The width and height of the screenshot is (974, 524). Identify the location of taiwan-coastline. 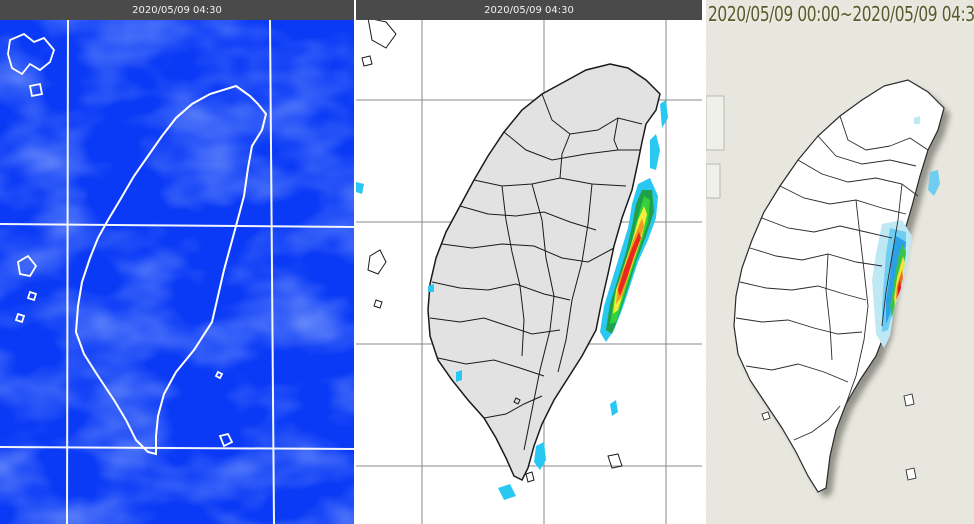
(171, 270).